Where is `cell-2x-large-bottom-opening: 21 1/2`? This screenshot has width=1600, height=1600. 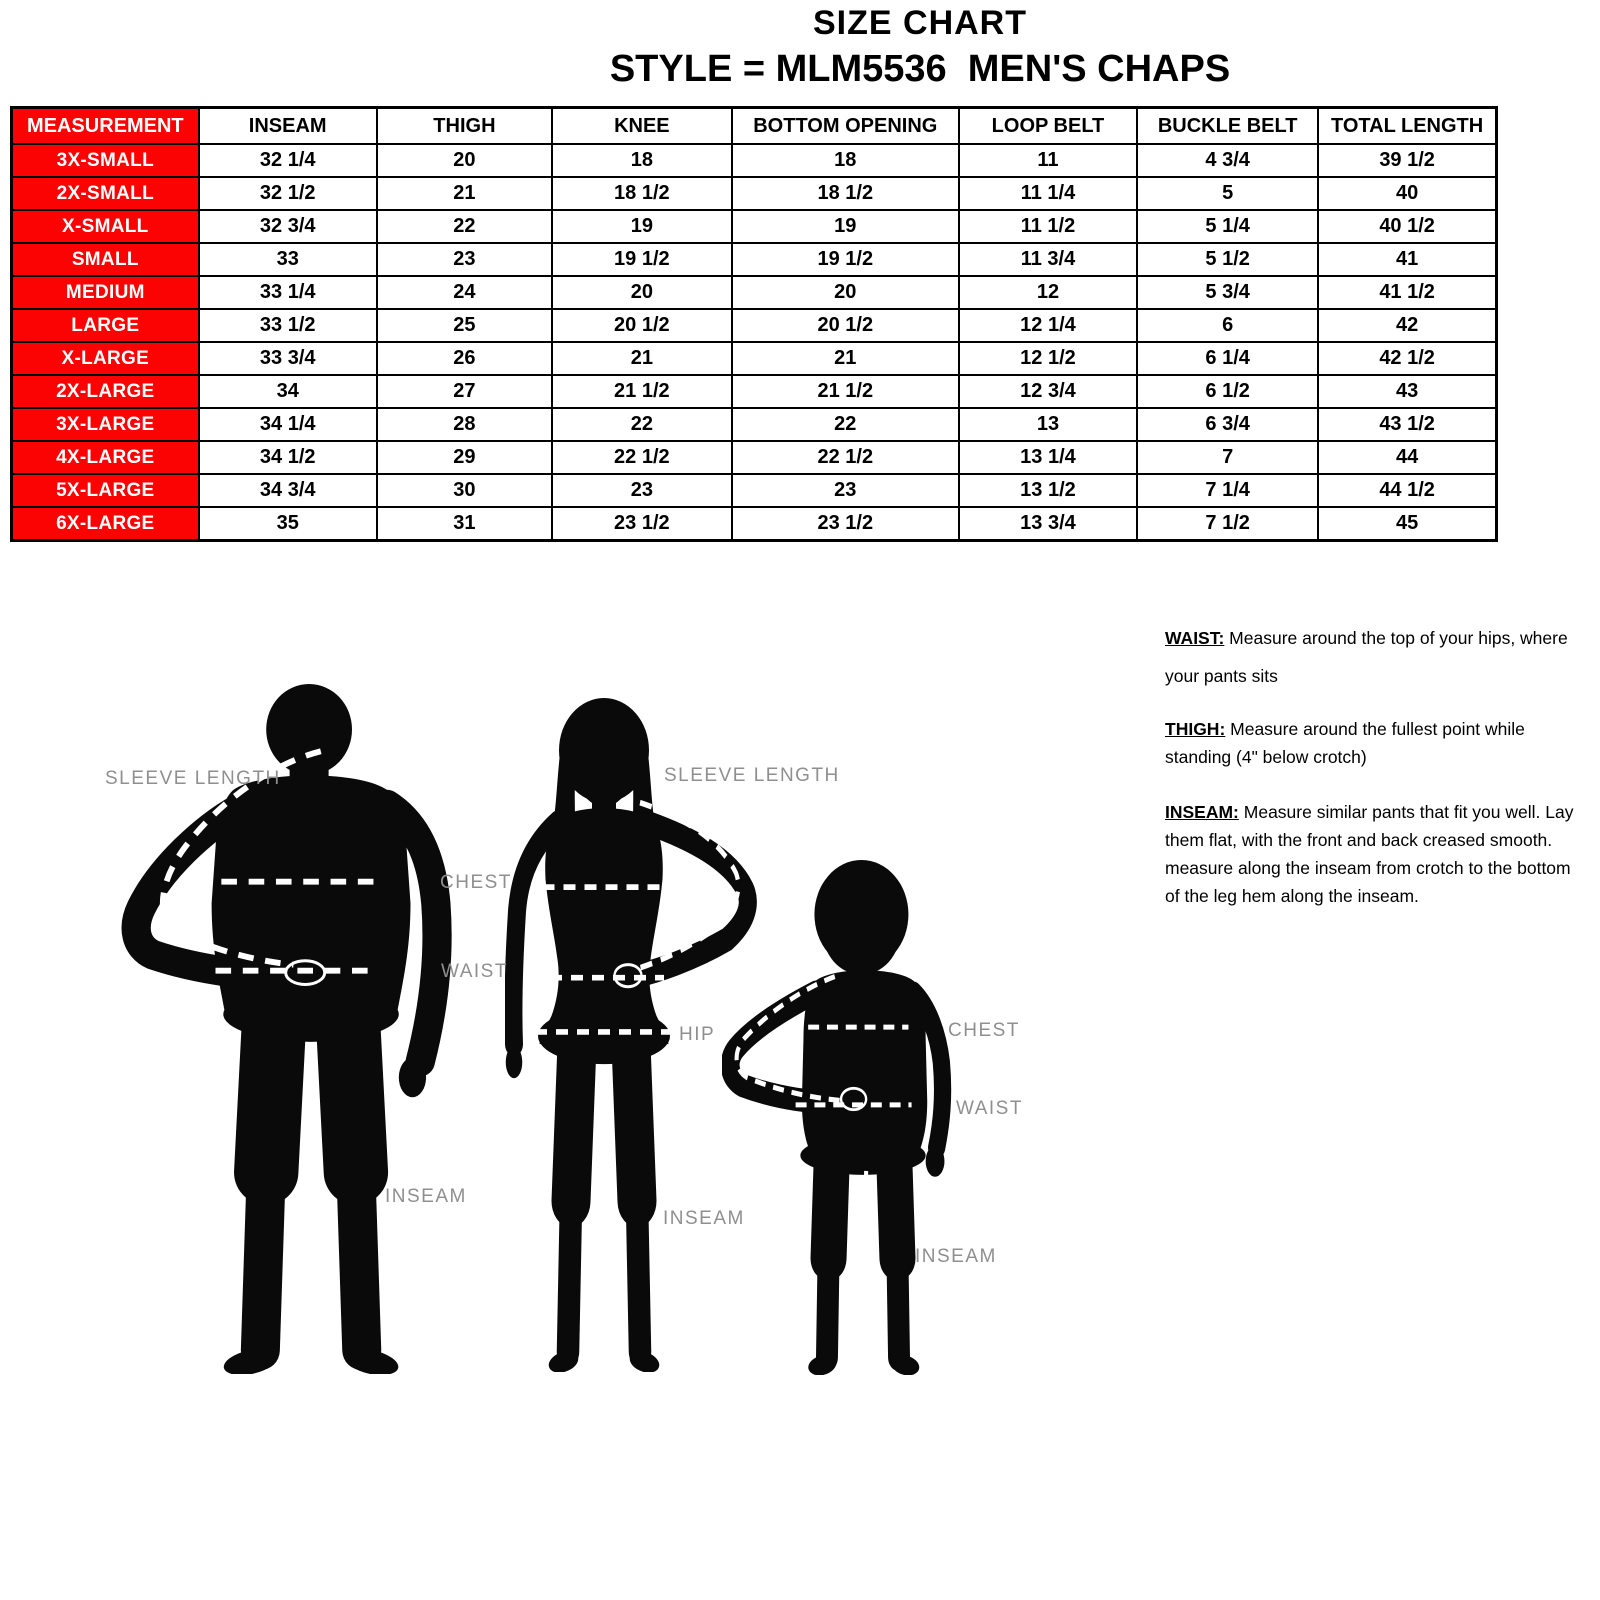 cell-2x-large-bottom-opening: 21 1/2 is located at coordinates (845, 391).